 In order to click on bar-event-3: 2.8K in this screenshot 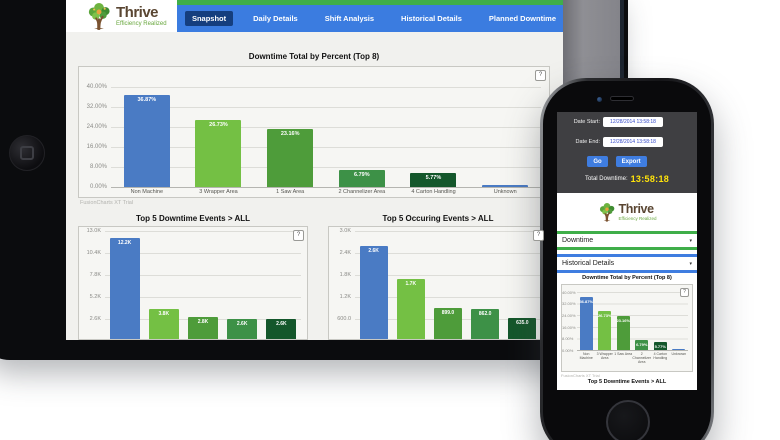, I will do `click(202, 328)`.